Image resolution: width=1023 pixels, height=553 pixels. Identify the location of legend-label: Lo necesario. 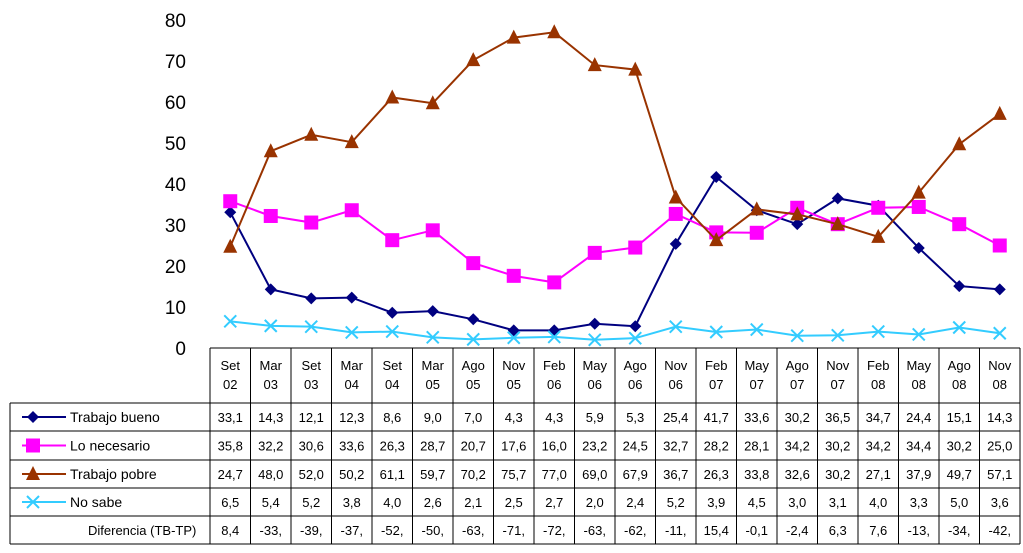
(110, 446).